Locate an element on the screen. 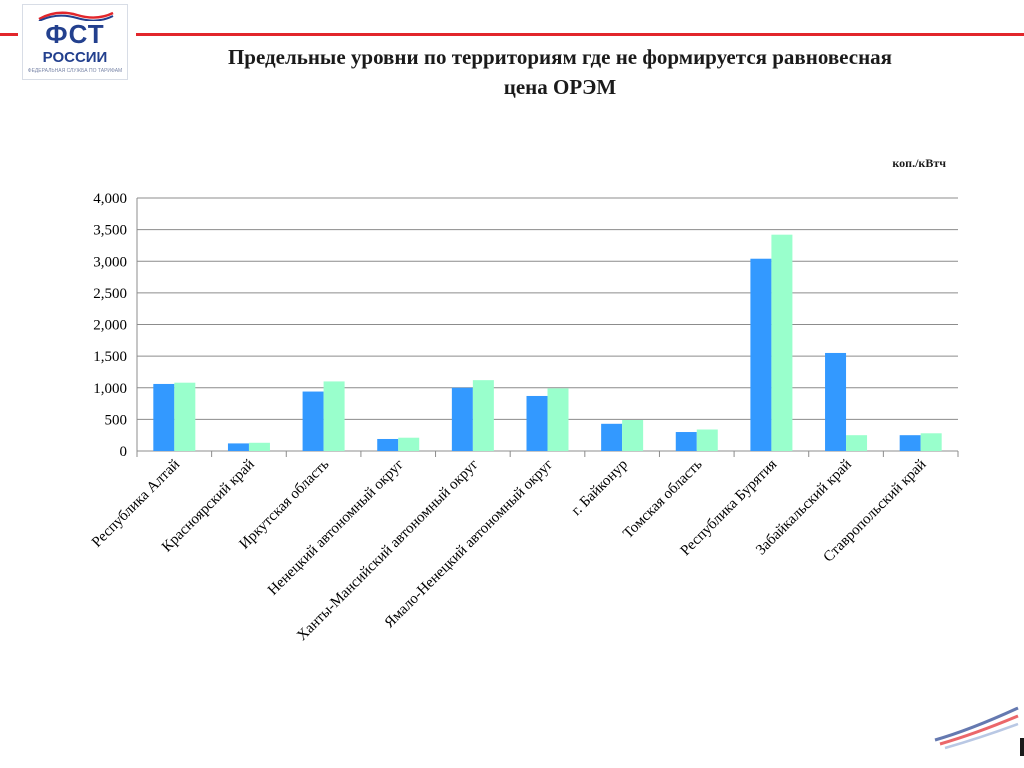  y-tick-label: 2,000 is located at coordinates (110, 326).